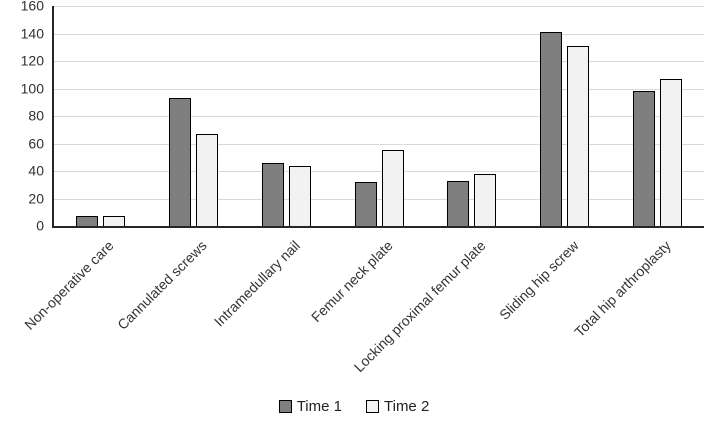 This screenshot has height=427, width=708. I want to click on bar-time-1-cannulated-screws, so click(179, 162).